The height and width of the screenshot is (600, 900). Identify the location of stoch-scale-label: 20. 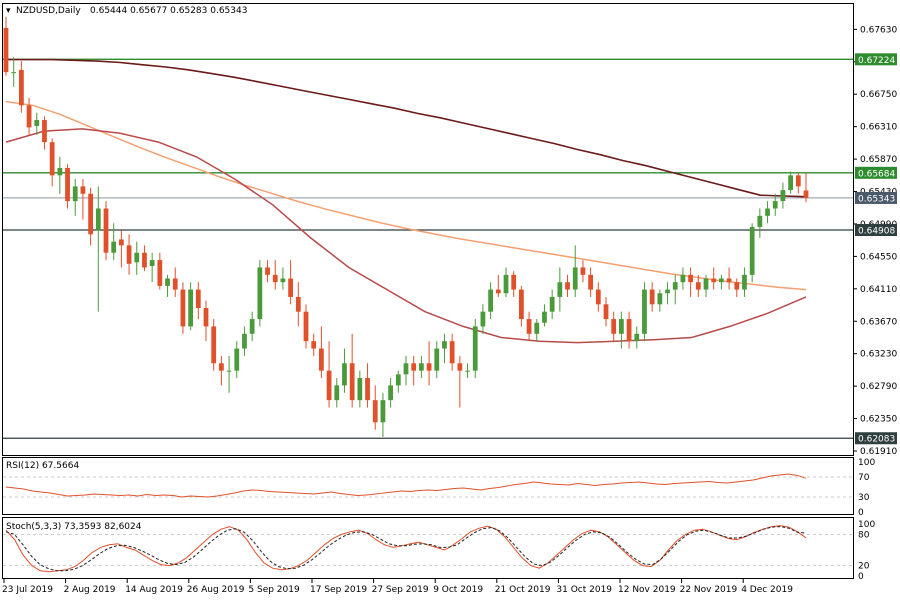
(864, 567).